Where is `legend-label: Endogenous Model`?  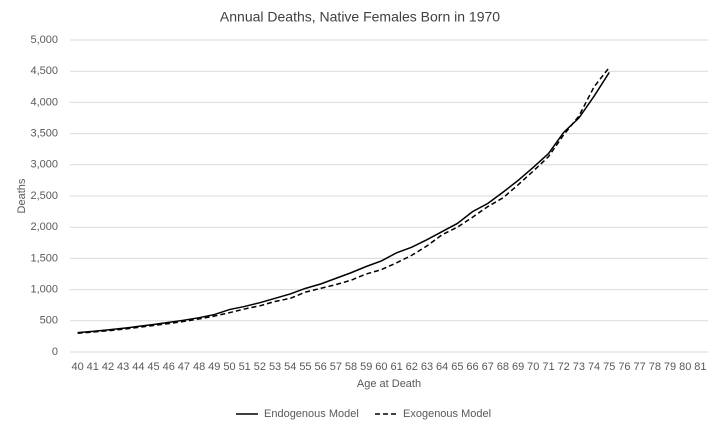 legend-label: Endogenous Model is located at coordinates (311, 414).